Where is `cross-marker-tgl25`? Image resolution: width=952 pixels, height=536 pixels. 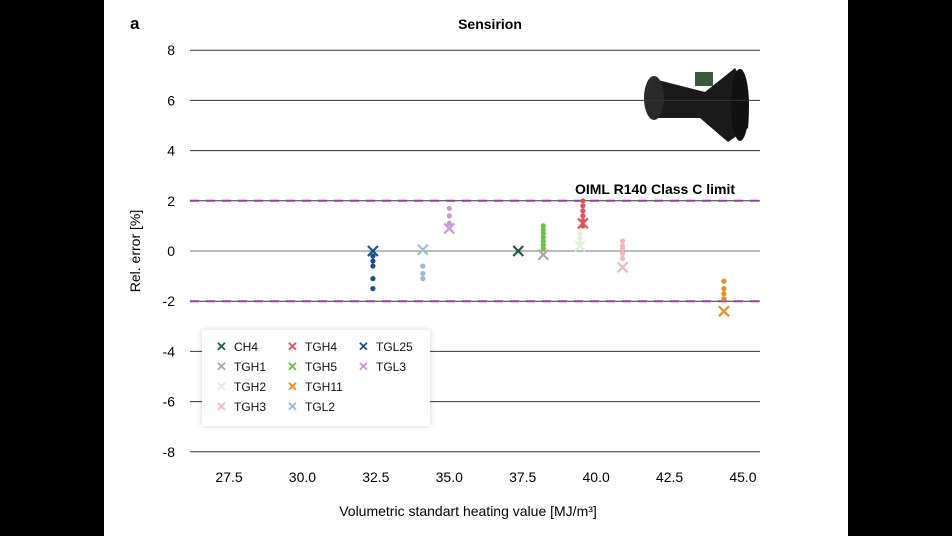 cross-marker-tgl25 is located at coordinates (373, 251).